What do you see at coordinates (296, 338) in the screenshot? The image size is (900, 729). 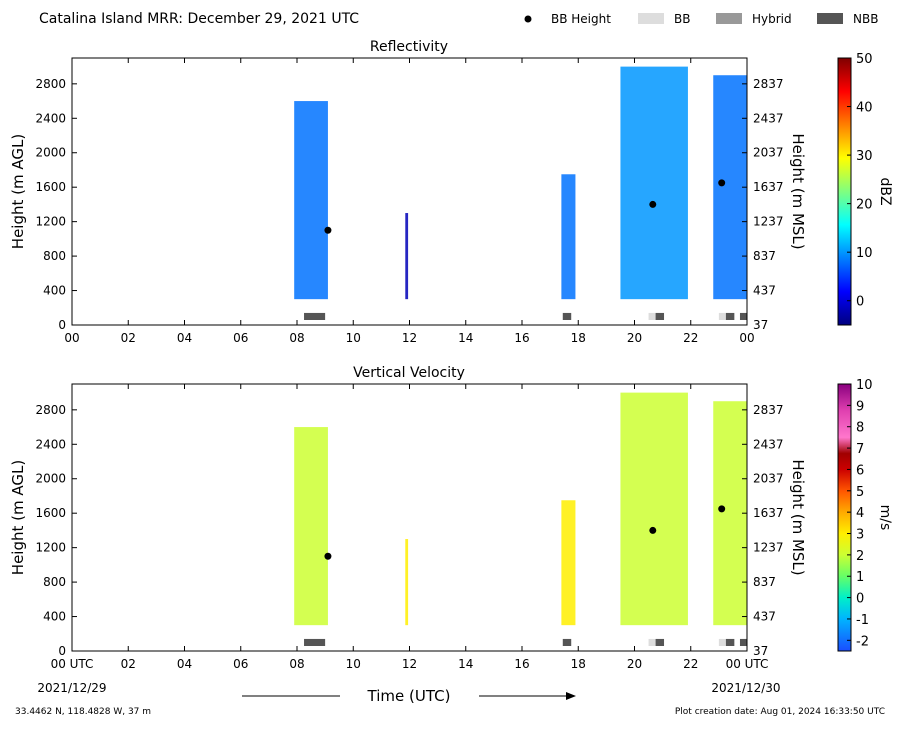 I see `x-tick-label: 08` at bounding box center [296, 338].